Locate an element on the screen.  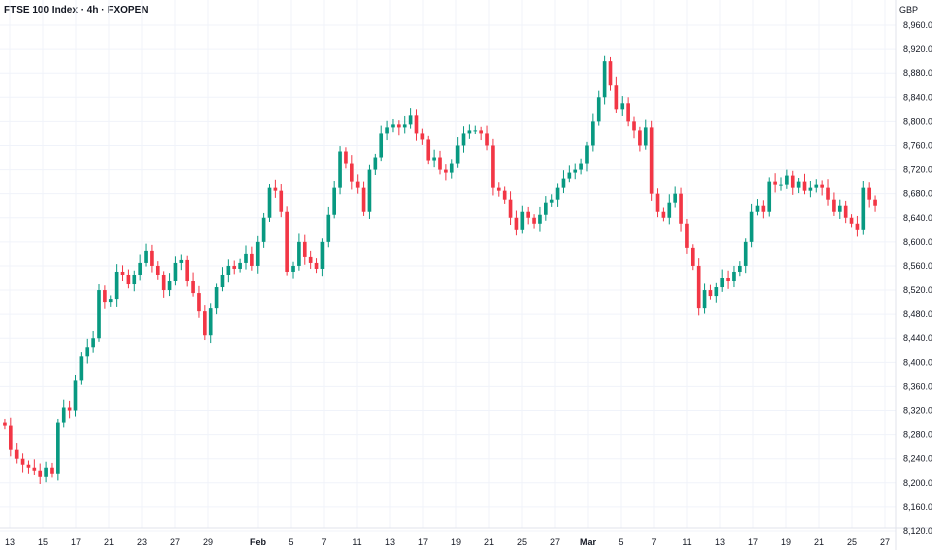
time-tick-label: 13 is located at coordinates (720, 542).